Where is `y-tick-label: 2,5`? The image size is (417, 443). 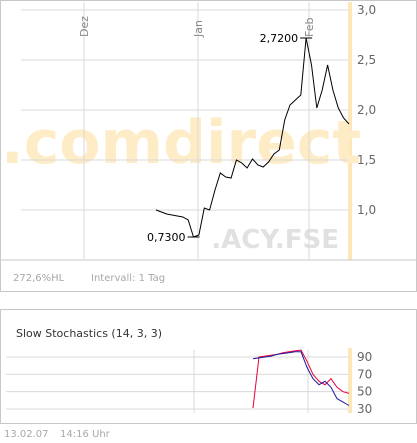
y-tick-label: 2,5 is located at coordinates (366, 60).